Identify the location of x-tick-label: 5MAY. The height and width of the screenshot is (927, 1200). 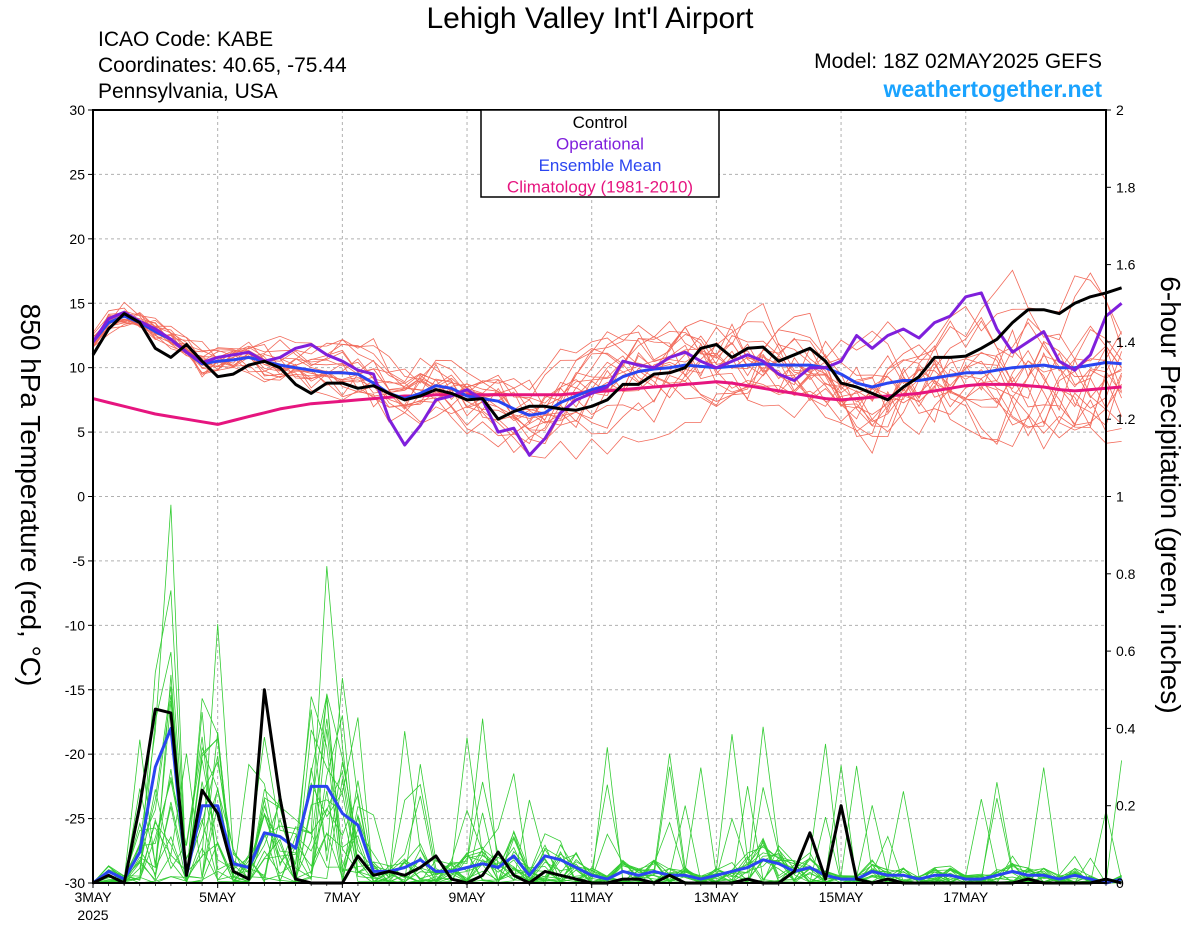
(218, 897).